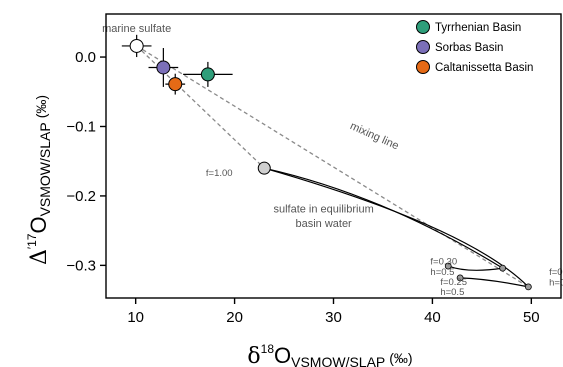  Describe the element at coordinates (400, 358) in the screenshot. I see `x-axis-label-unit: (‰)` at that location.